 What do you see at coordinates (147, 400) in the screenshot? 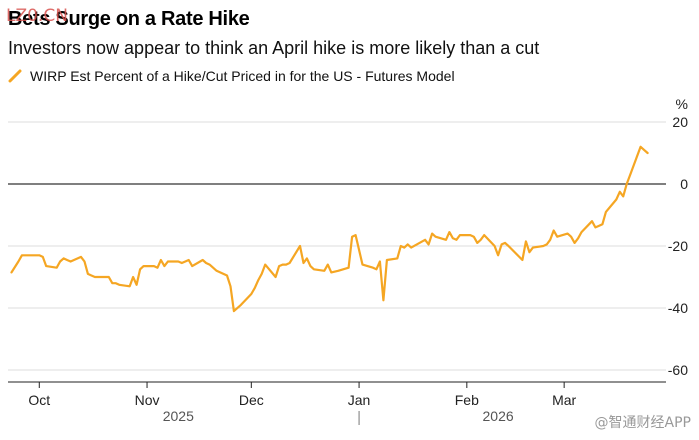
I see `x-tick-label: Nov` at bounding box center [147, 400].